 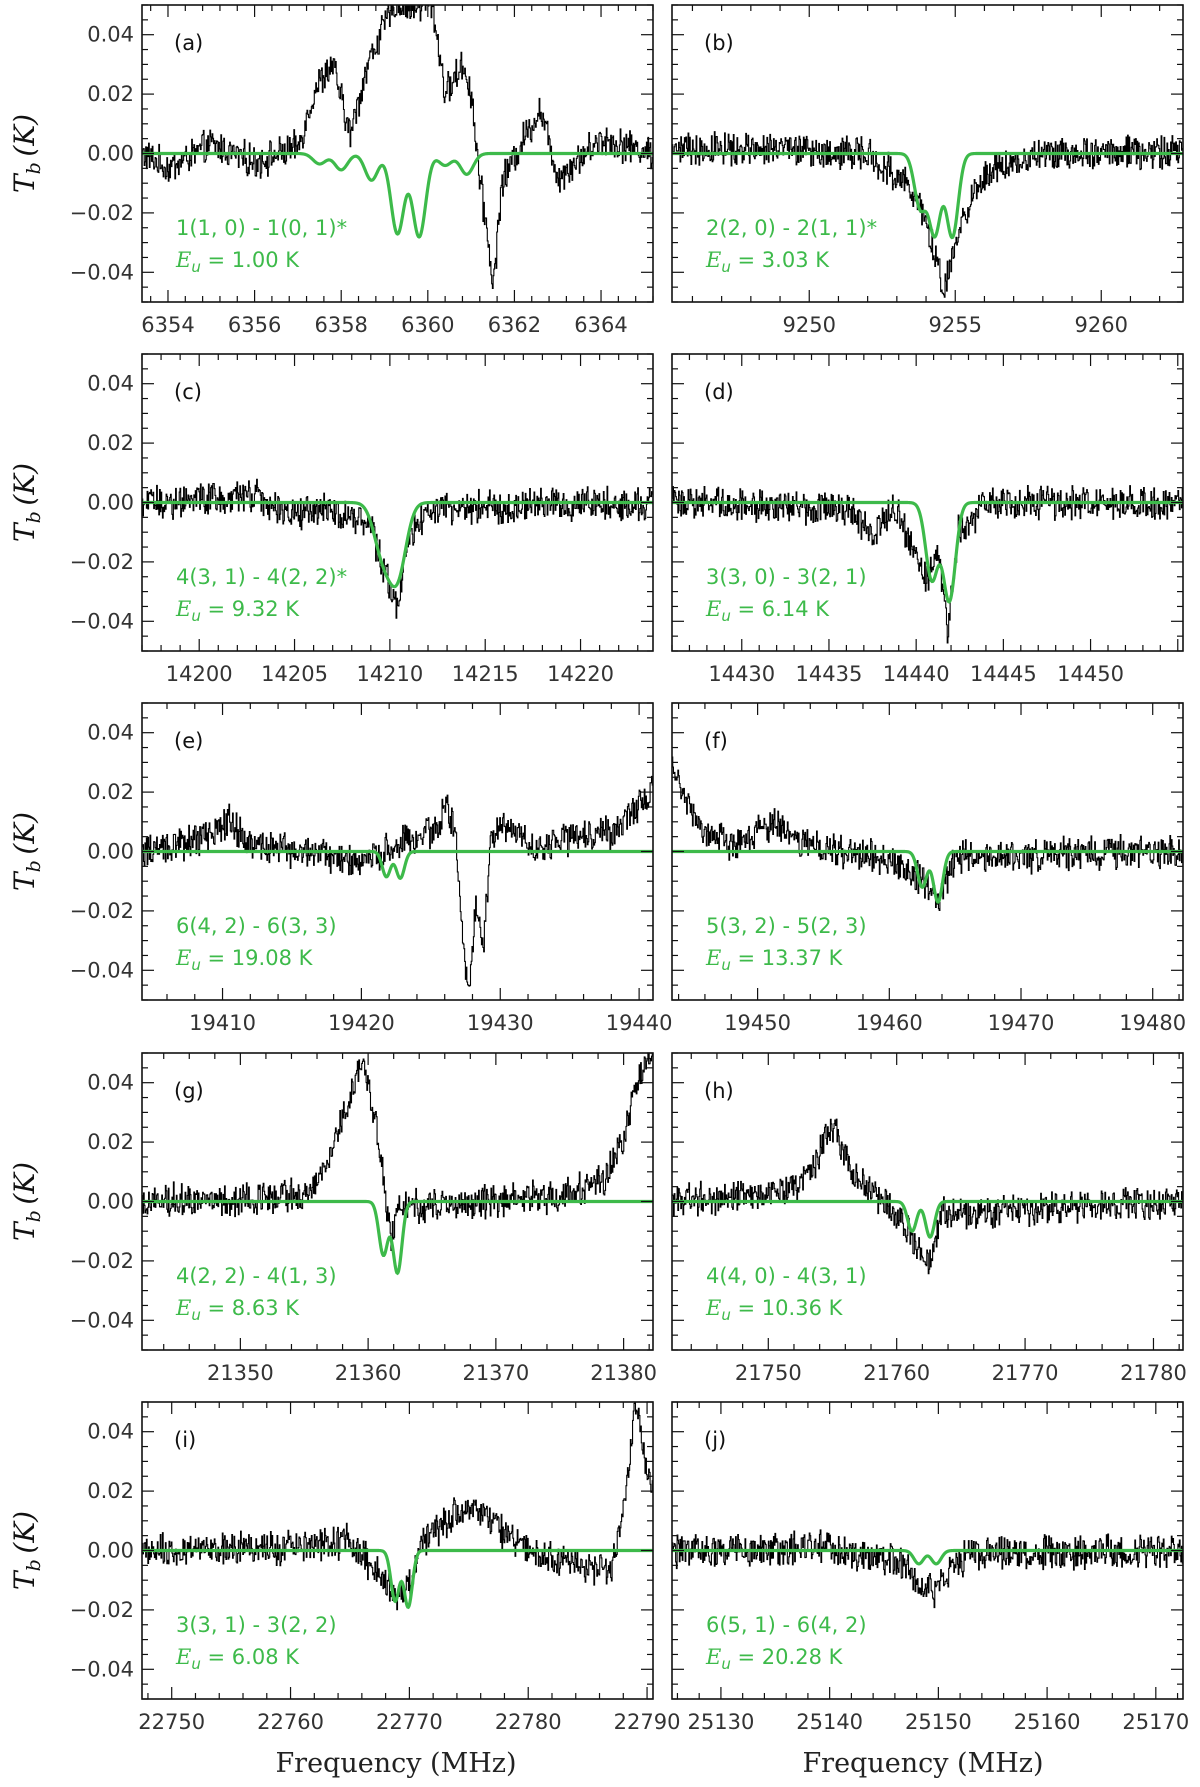 I want to click on transition-label: 4(3, 1) - 4(2, 2)*, so click(x=261, y=577).